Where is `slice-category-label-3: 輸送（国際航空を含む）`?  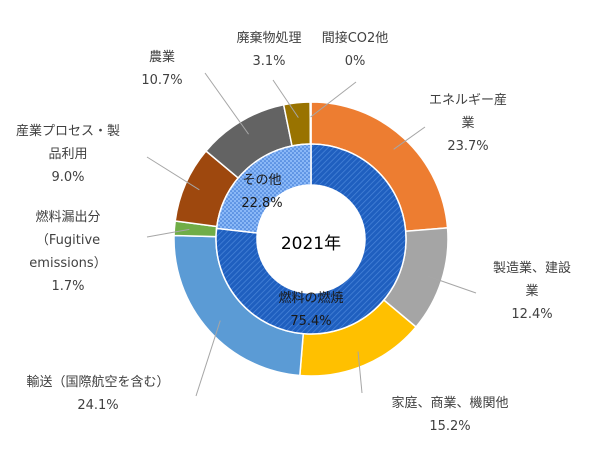 slice-category-label-3: 輸送（国際航空を含む） is located at coordinates (97, 382).